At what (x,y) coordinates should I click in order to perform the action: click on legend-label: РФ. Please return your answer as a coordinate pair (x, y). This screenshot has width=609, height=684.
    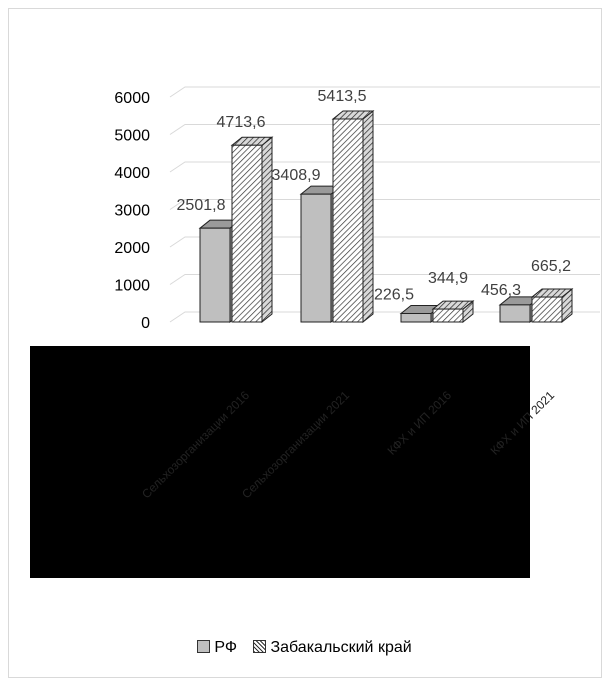
    Looking at the image, I should click on (225, 647).